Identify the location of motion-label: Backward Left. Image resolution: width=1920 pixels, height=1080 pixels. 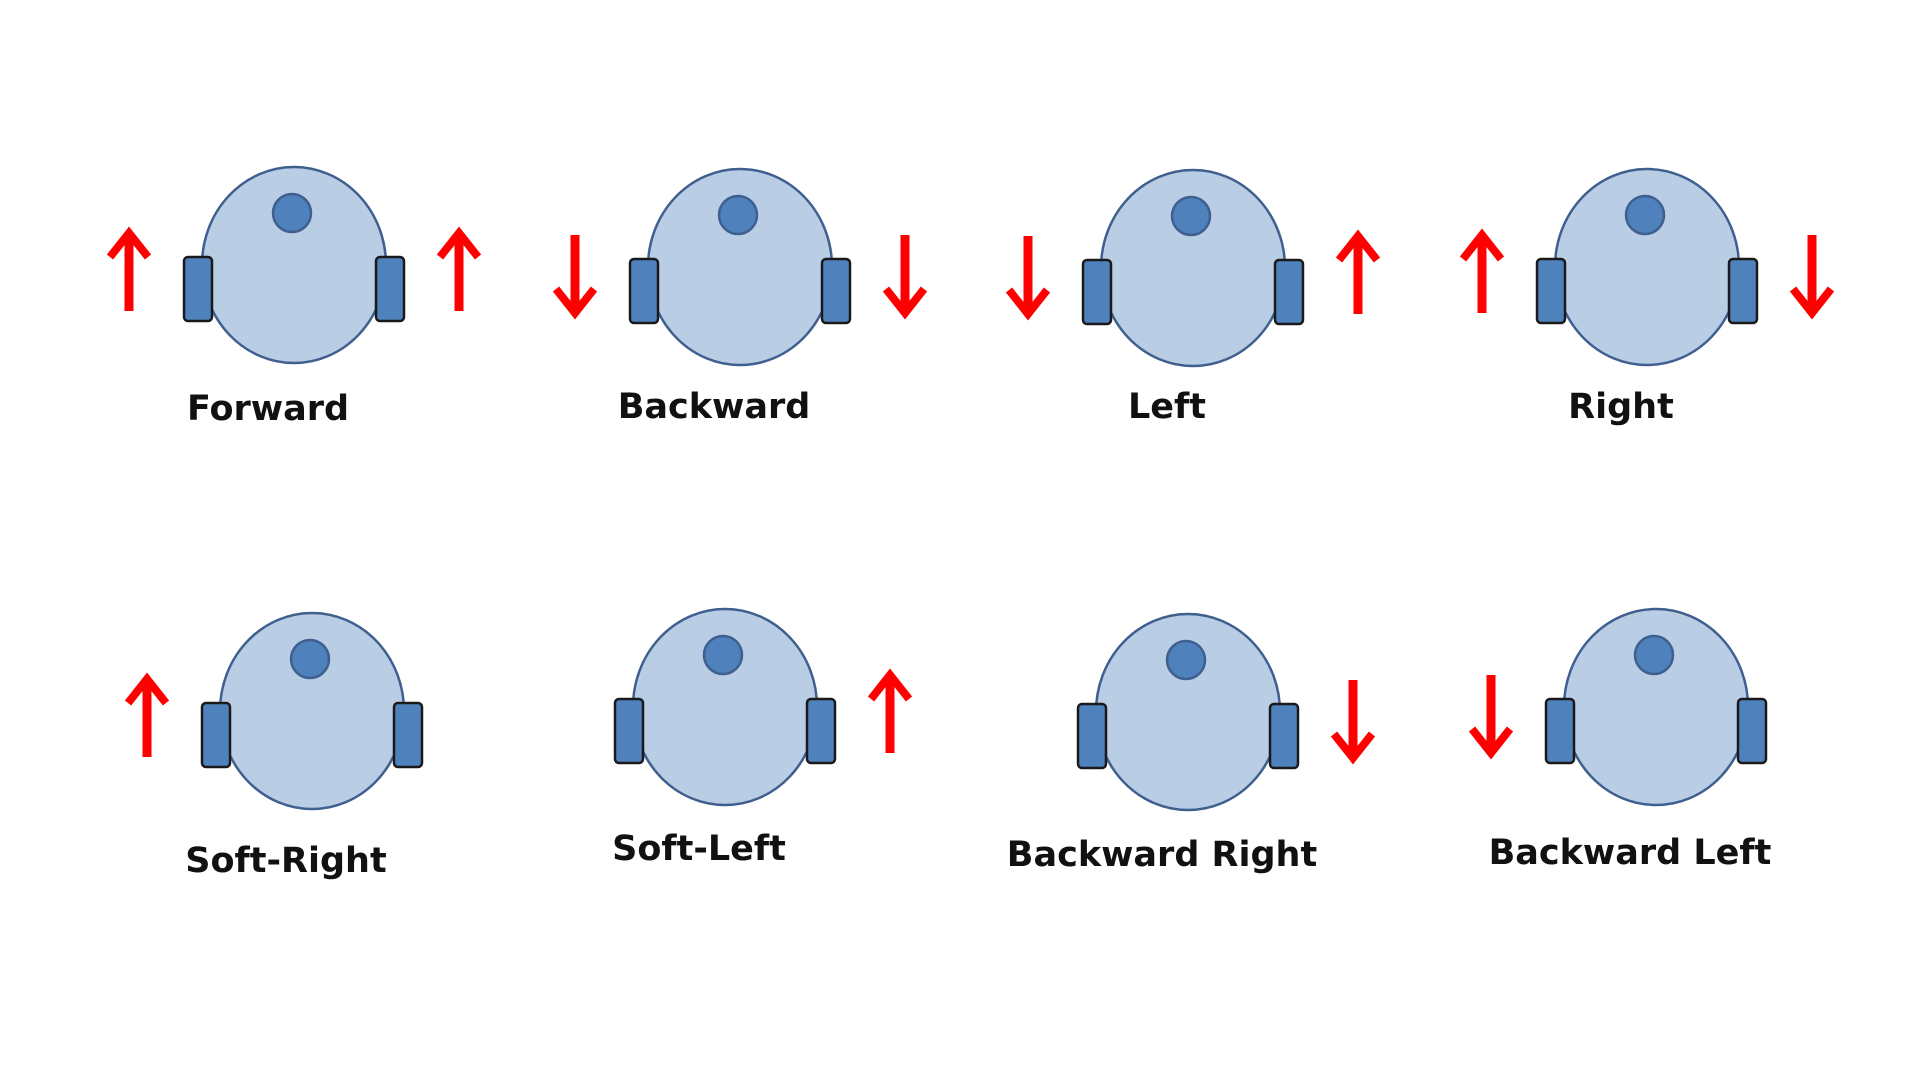
(1630, 853).